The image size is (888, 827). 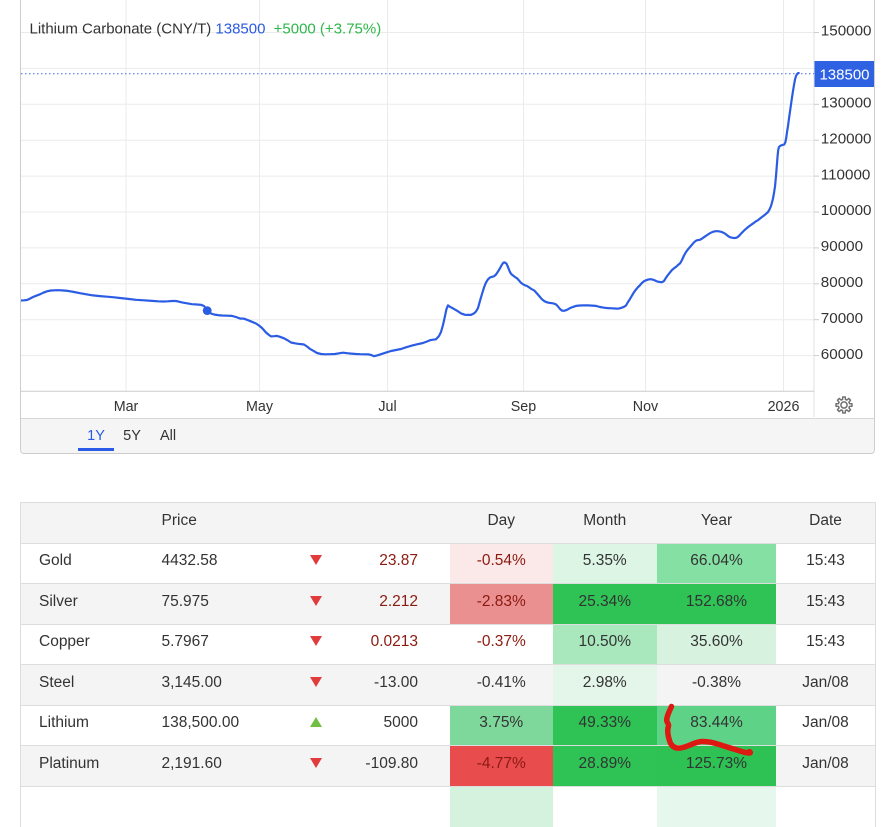 I want to click on svg-text: 80000, so click(x=842, y=282).